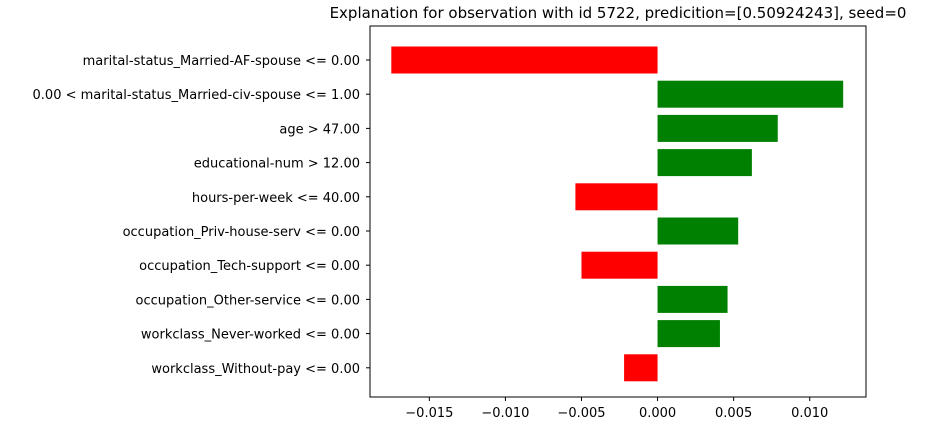 This screenshot has height=433, width=948. What do you see at coordinates (733, 413) in the screenshot?
I see `x-tick-label: 0.005` at bounding box center [733, 413].